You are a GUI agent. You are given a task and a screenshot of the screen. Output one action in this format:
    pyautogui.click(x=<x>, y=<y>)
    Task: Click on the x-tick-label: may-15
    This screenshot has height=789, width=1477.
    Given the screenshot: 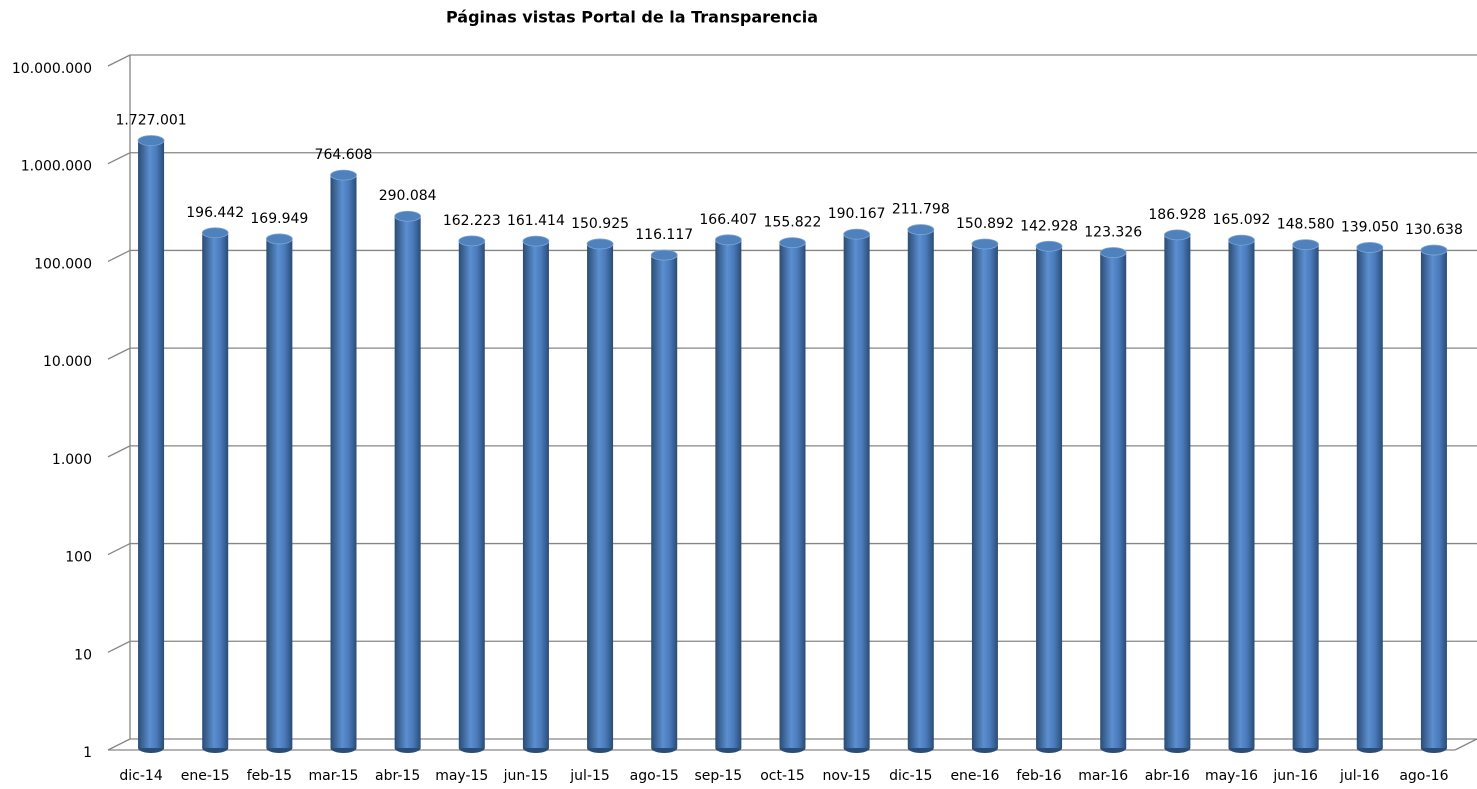 What is the action you would take?
    pyautogui.click(x=461, y=776)
    